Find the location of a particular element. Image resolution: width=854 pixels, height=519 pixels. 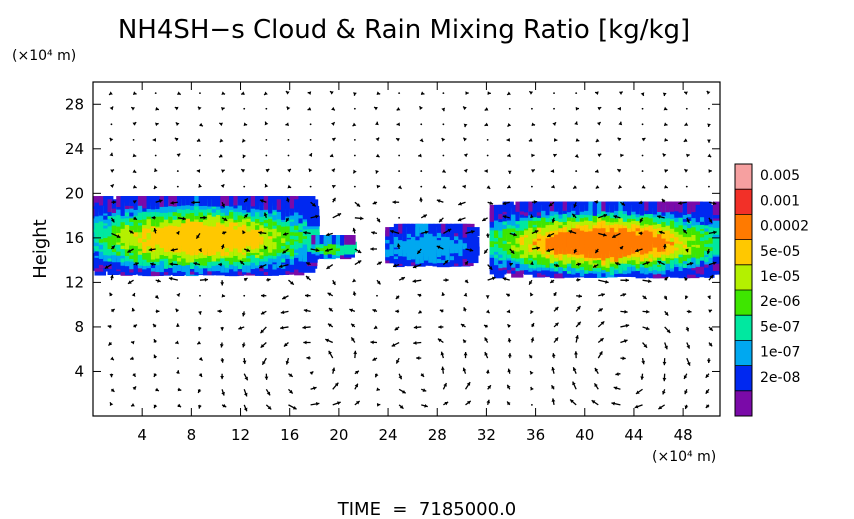

y-tick-label: 8 is located at coordinates (79, 327).